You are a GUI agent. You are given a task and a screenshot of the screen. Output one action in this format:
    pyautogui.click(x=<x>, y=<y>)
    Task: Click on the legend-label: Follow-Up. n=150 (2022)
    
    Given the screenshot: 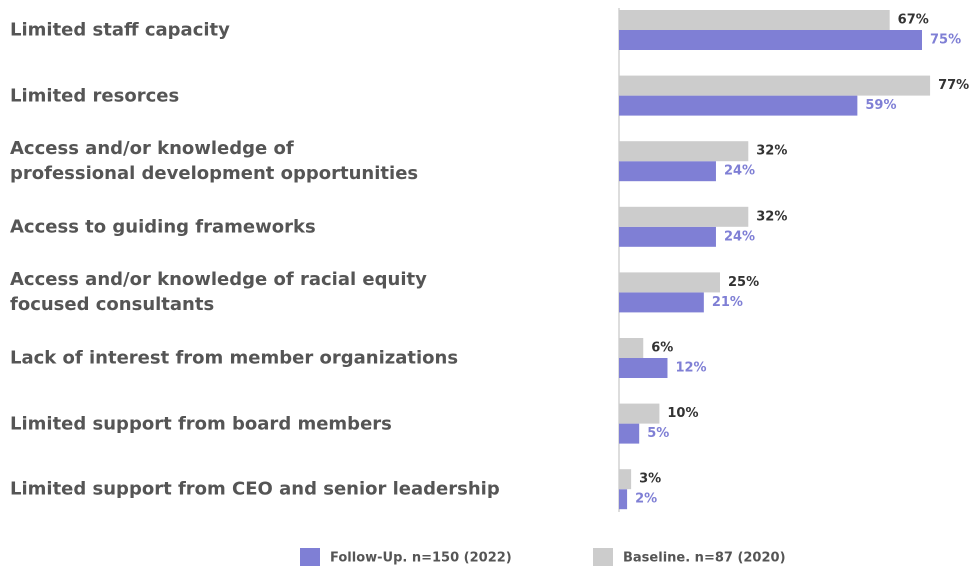 What is the action you would take?
    pyautogui.click(x=421, y=558)
    